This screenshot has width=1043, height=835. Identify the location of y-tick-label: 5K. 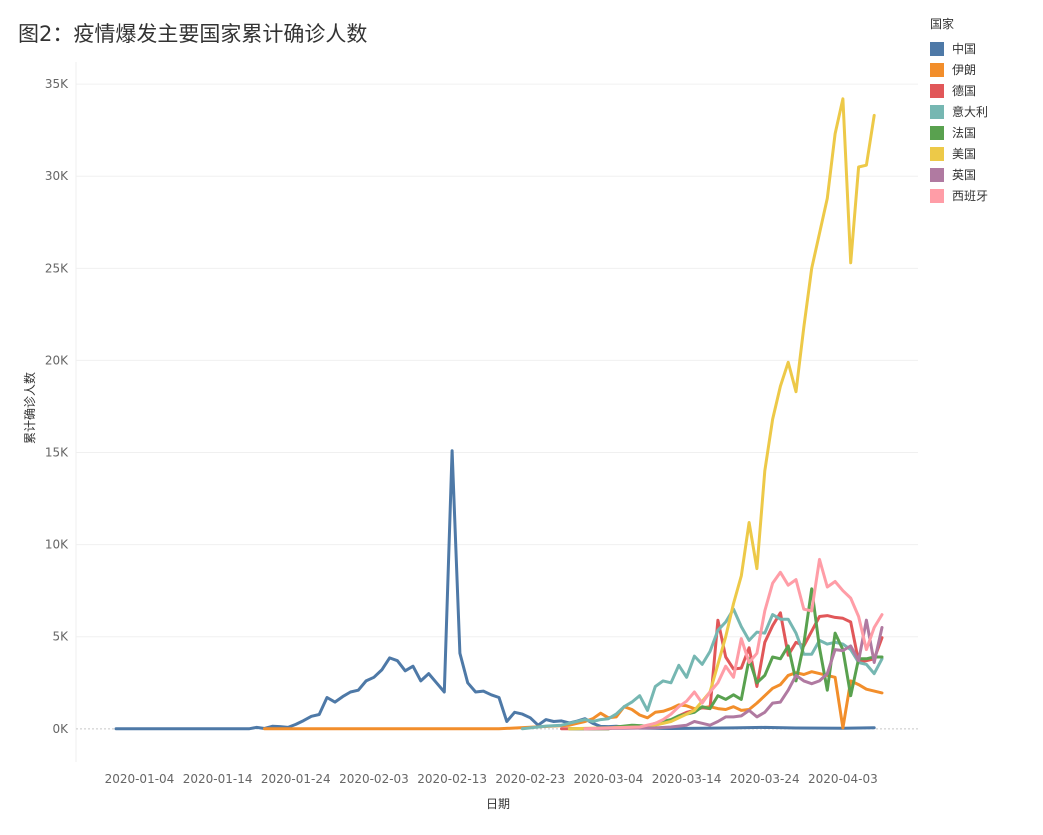
(60, 637).